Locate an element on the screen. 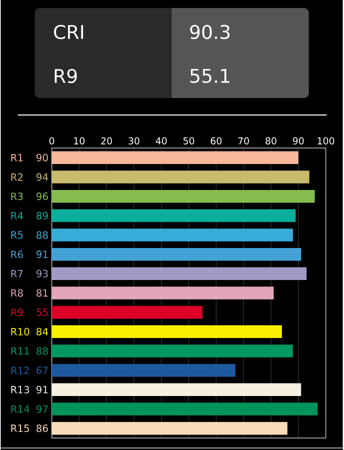  data-label: 84 is located at coordinates (42, 332).